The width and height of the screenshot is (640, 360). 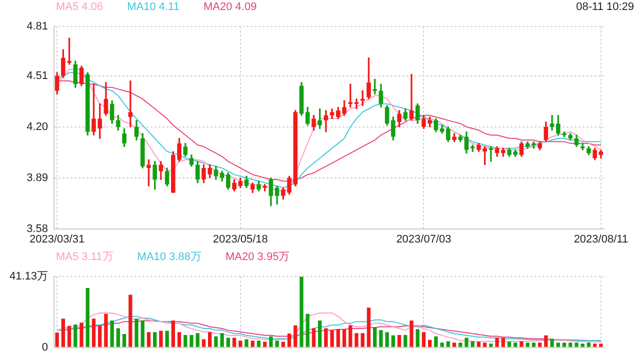 I want to click on y-tick-label: 4.81, so click(x=37, y=26).